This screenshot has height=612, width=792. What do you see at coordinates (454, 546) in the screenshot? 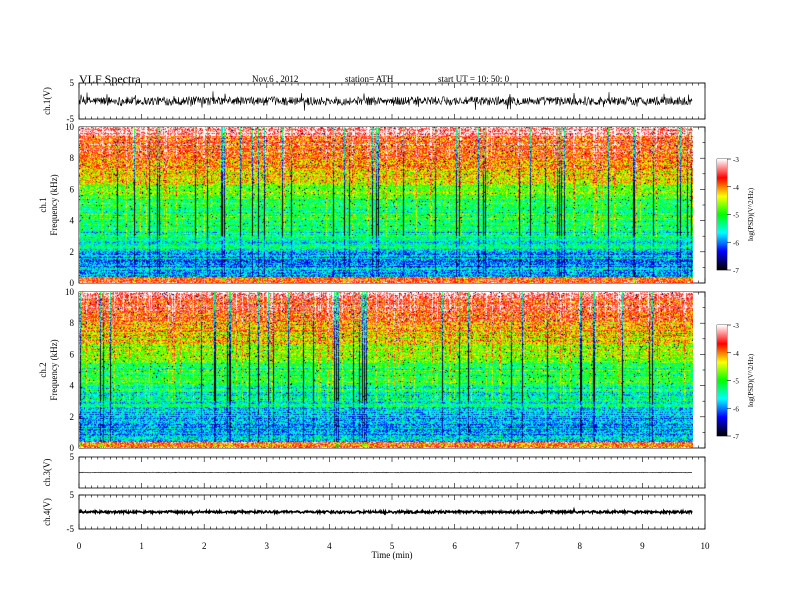
I see `x-tick-label: 6` at bounding box center [454, 546].